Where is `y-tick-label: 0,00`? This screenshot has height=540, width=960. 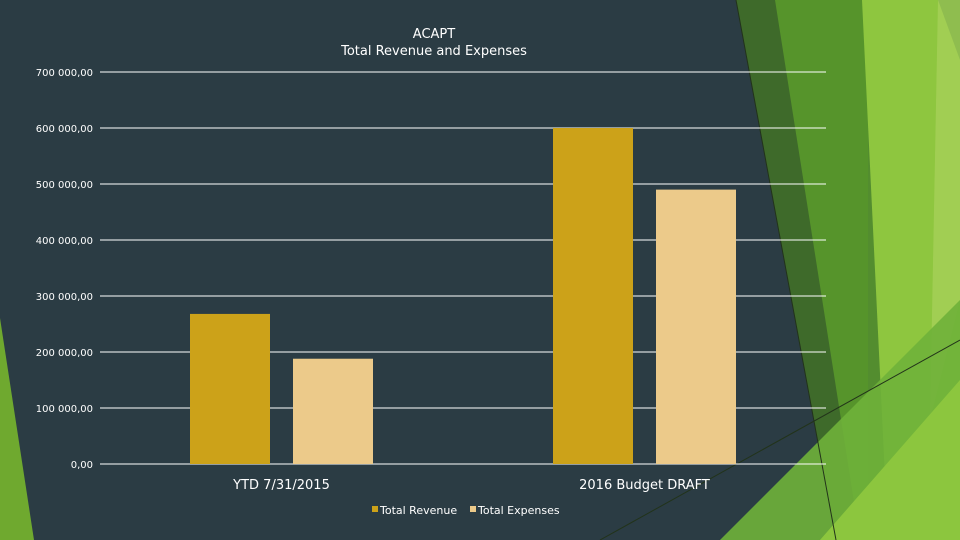 y-tick-label: 0,00 is located at coordinates (82, 465).